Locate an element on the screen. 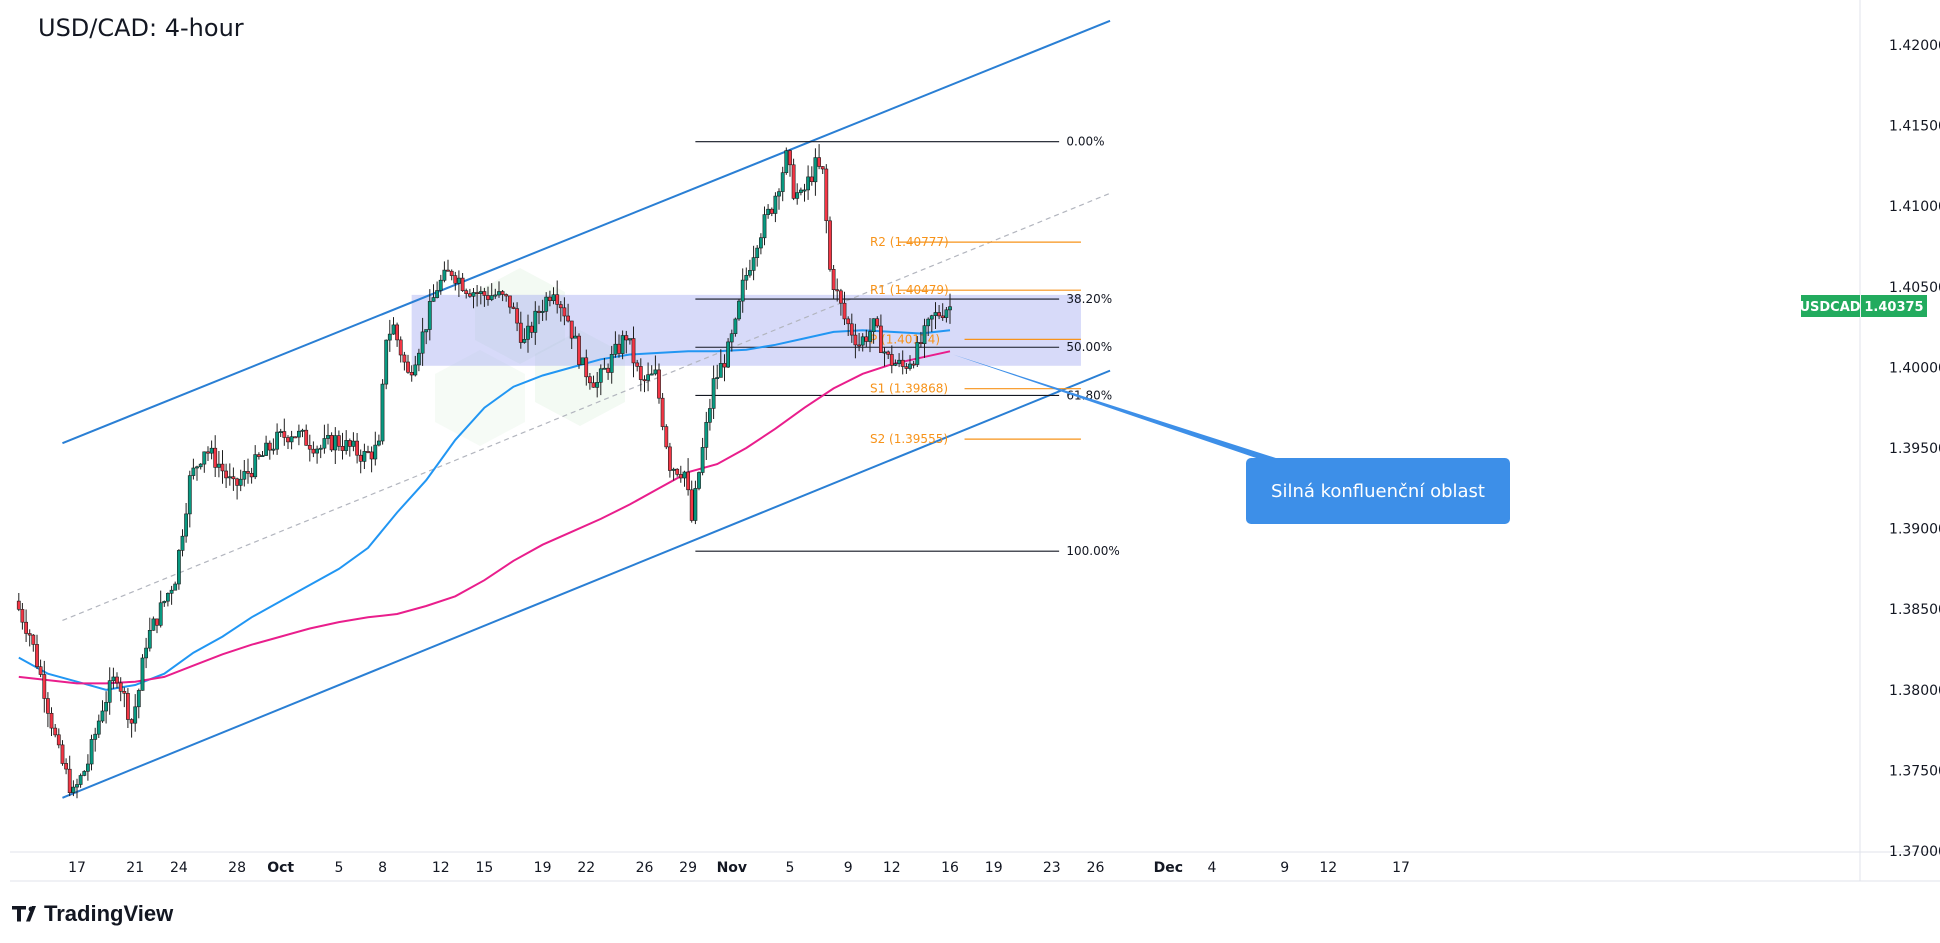 This screenshot has height=943, width=1940. pivot-level-label: R2 (1.40777) is located at coordinates (909, 242).